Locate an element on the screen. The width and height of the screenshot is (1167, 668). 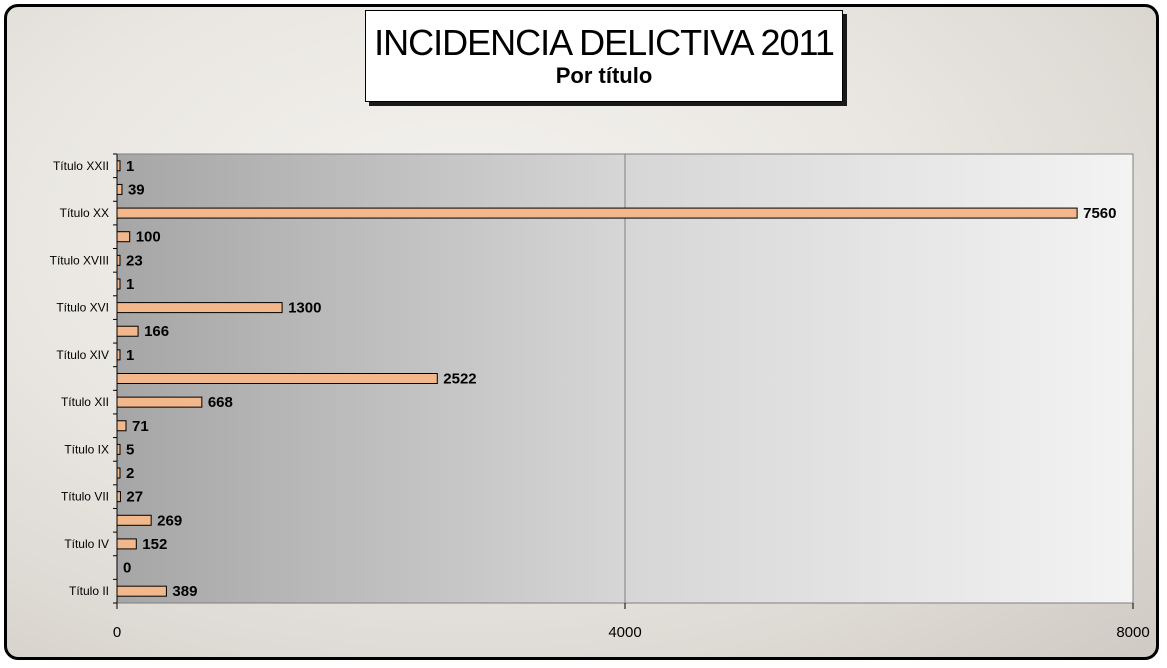
category-label: Título VII is located at coordinates (85, 497).